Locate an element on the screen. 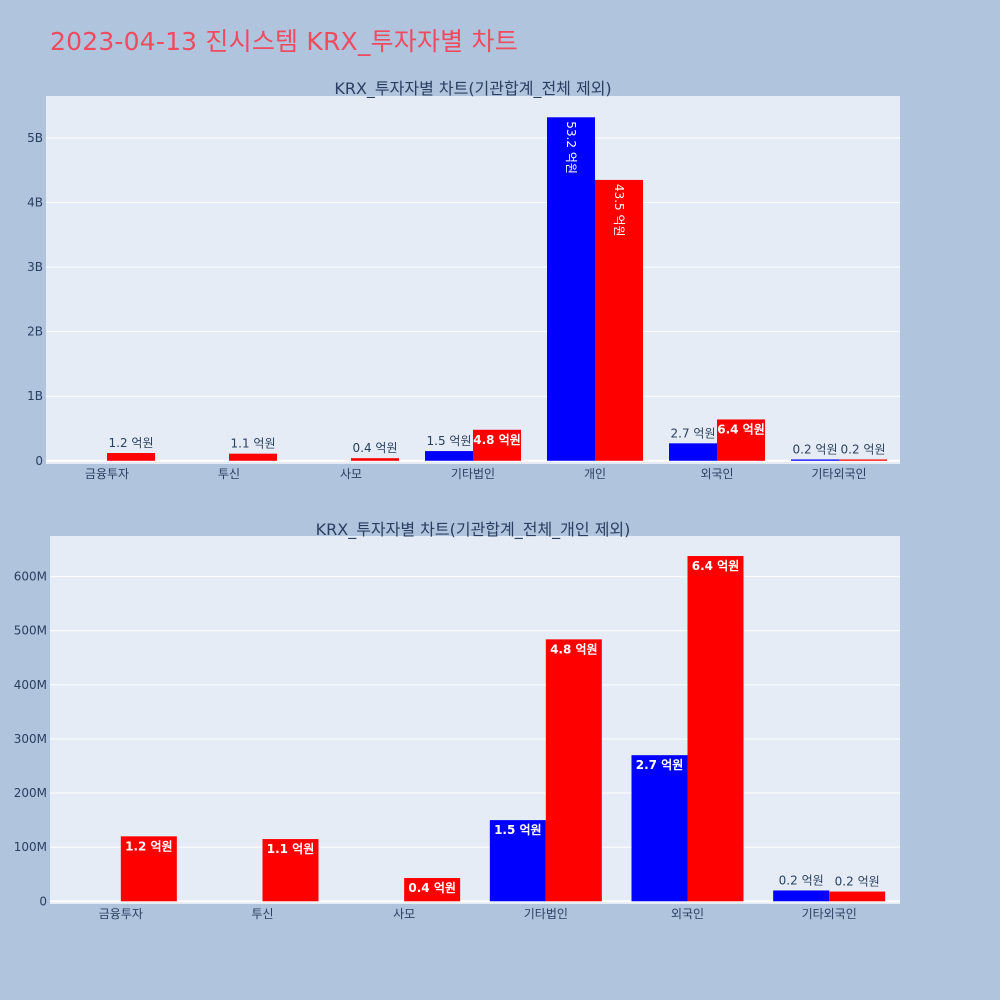 This screenshot has height=1000, width=1000. y-tick-label: 4B is located at coordinates (35, 203).